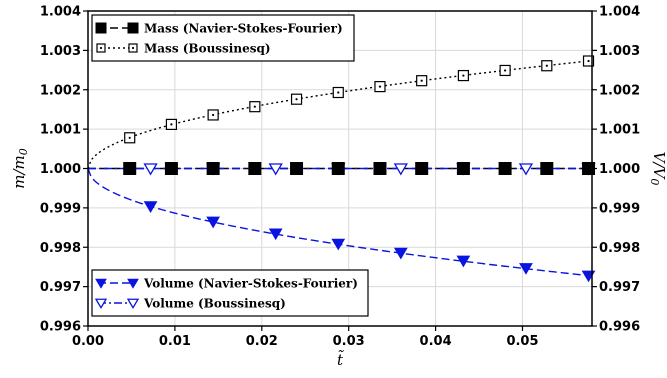 This screenshot has width=667, height=378. What do you see at coordinates (262, 341) in the screenshot?
I see `x-tick-label-2: 0.02` at bounding box center [262, 341].